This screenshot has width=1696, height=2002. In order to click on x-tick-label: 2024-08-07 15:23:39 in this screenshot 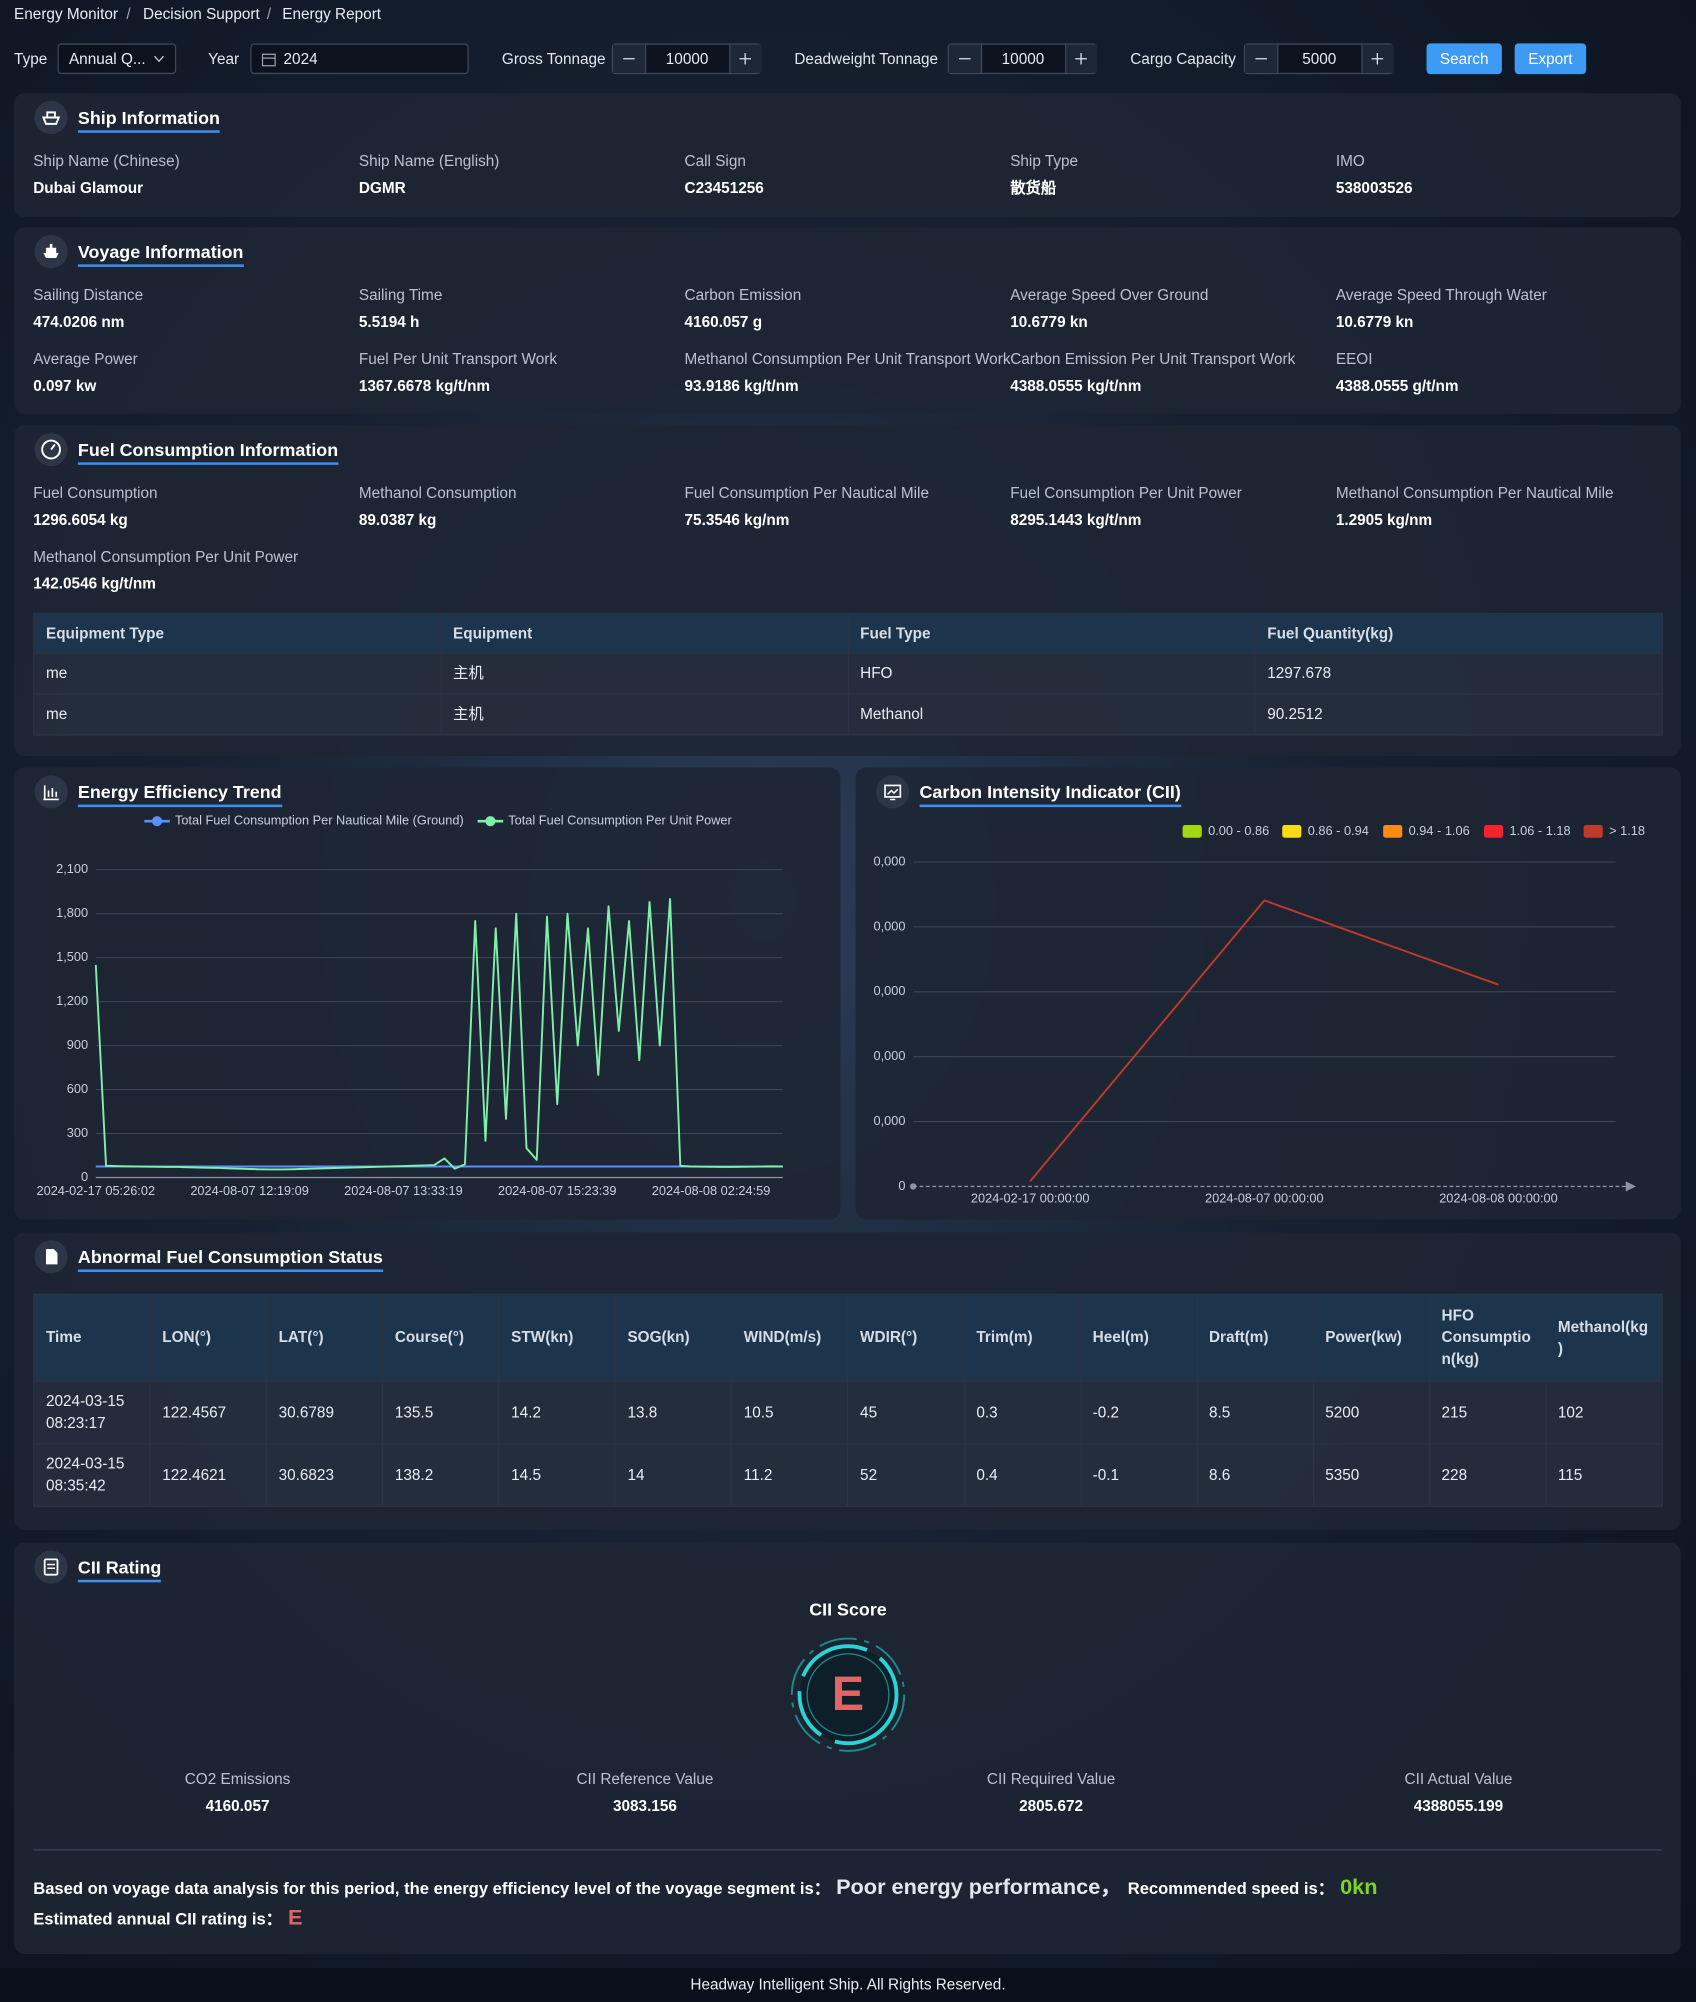, I will do `click(557, 1190)`.